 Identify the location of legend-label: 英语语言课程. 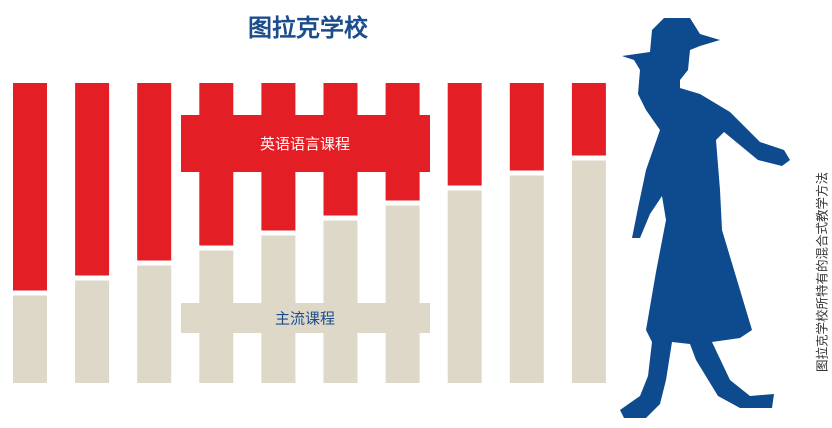
(305, 144).